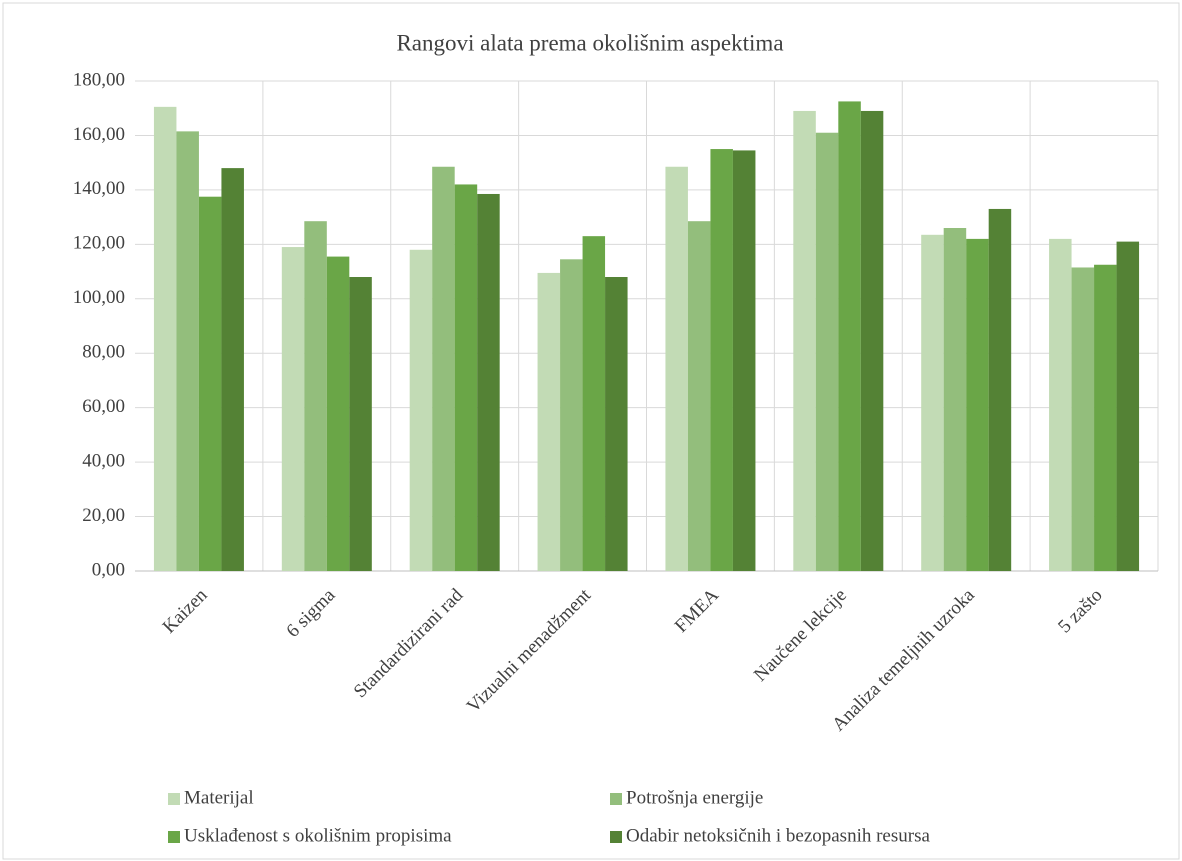 The image size is (1182, 861). Describe the element at coordinates (589, 42) in the screenshot. I see `chart-title: Rangovi alata prema okolišnim aspektima` at that location.